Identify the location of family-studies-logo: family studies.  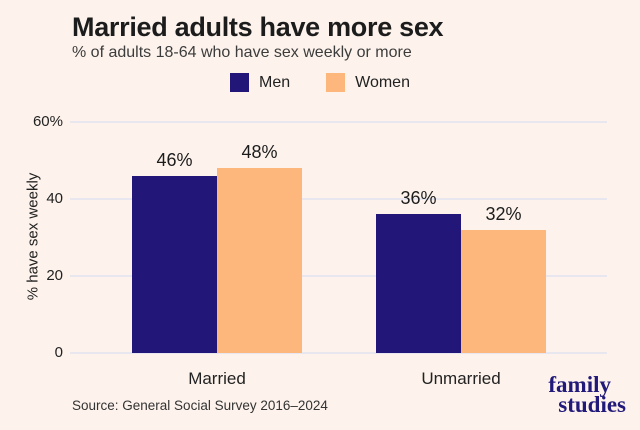
(587, 394).